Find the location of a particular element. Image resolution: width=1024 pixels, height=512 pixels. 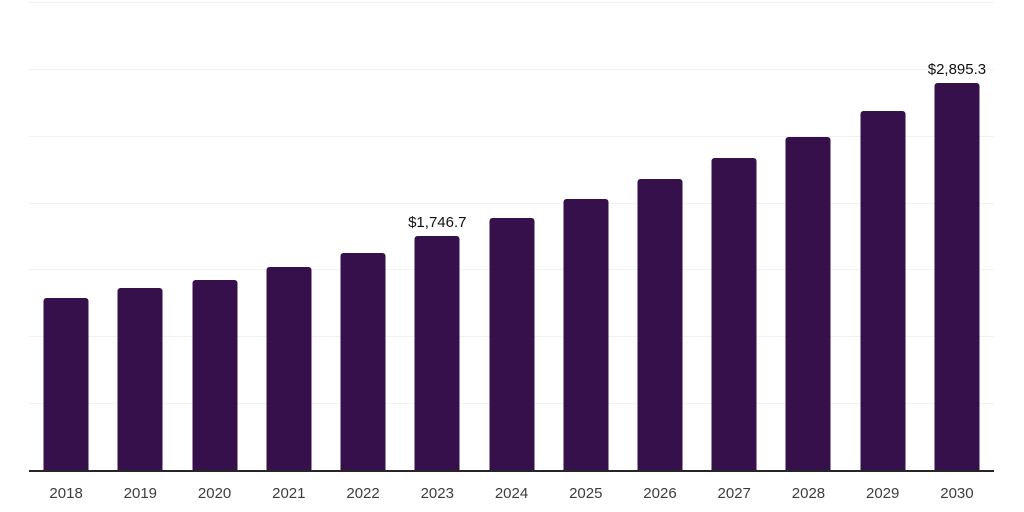

x-tick-label: 2026 is located at coordinates (660, 493).